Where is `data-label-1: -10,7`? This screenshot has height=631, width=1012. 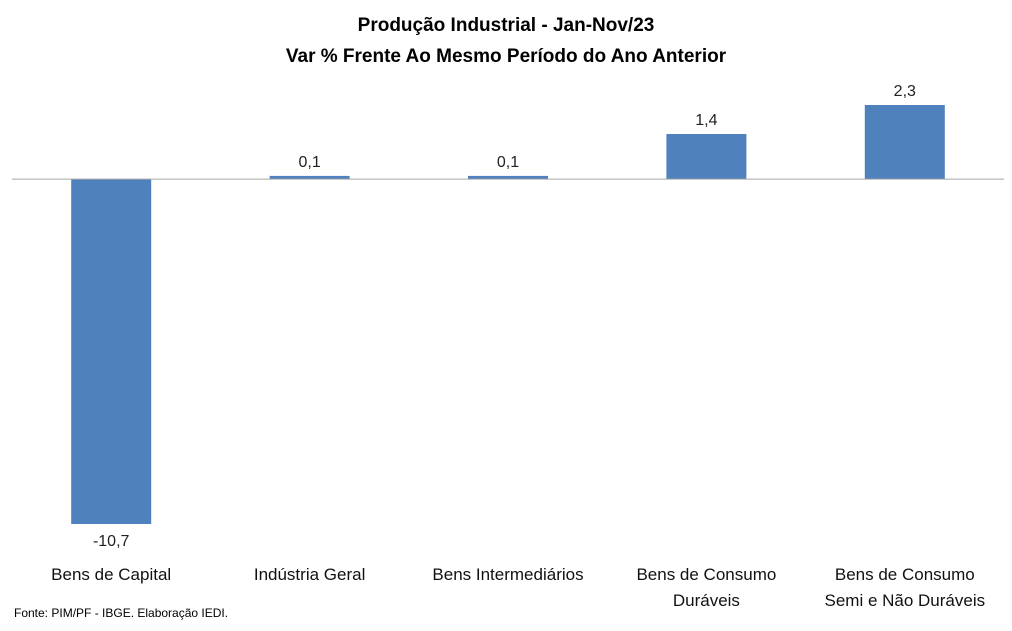 data-label-1: -10,7 is located at coordinates (111, 541).